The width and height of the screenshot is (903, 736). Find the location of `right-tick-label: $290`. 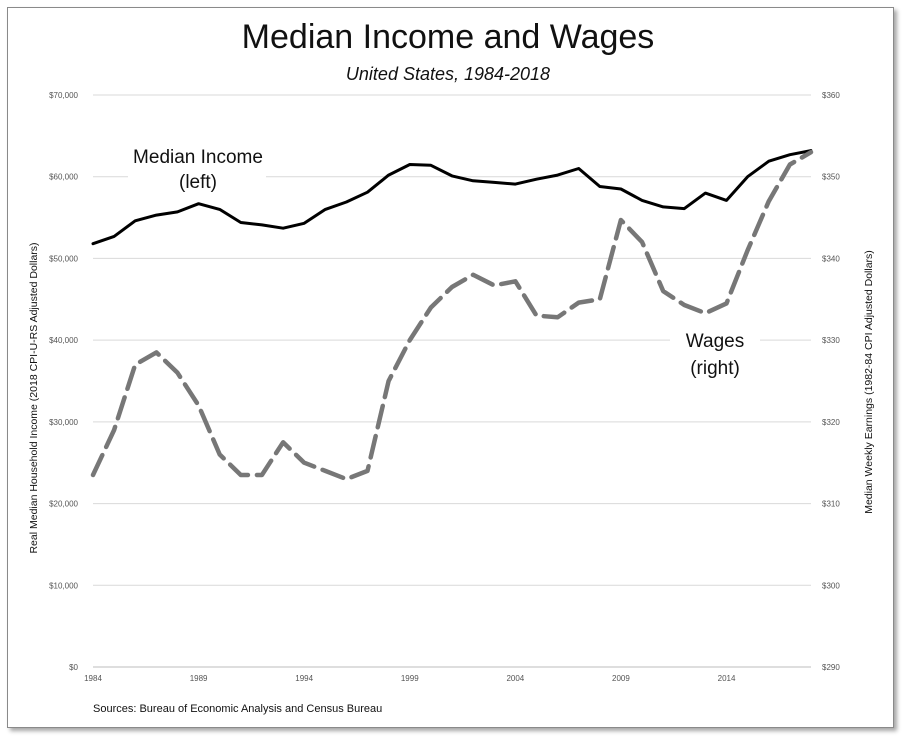

right-tick-label: $290 is located at coordinates (831, 667).